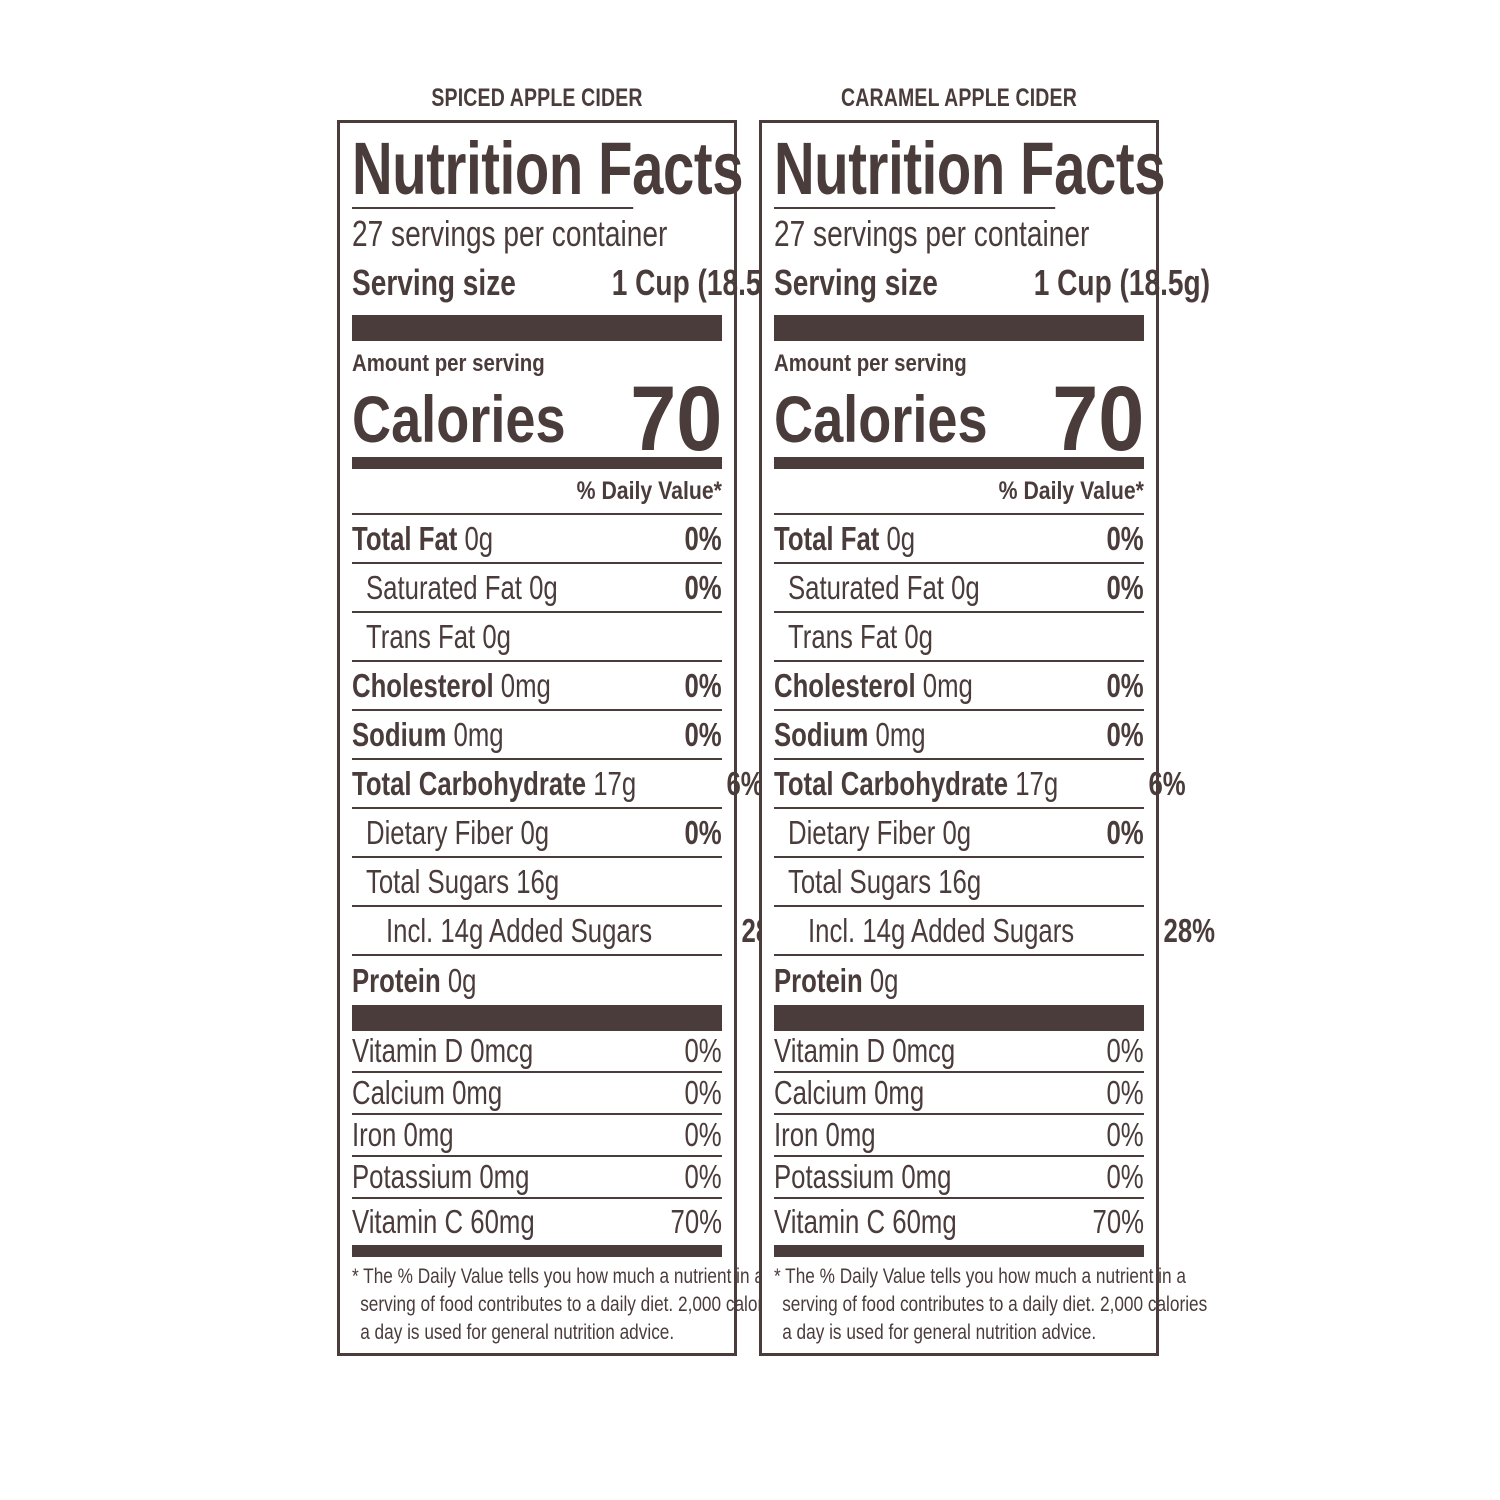 This screenshot has width=1500, height=1500. What do you see at coordinates (959, 98) in the screenshot?
I see `product-name: CARAMEL APPLE CIDER` at bounding box center [959, 98].